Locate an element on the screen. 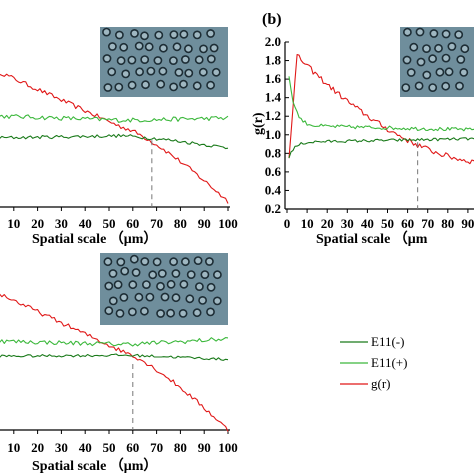 The height and width of the screenshot is (474, 474). panel-c-x-tick-label: 60 is located at coordinates (132, 447).